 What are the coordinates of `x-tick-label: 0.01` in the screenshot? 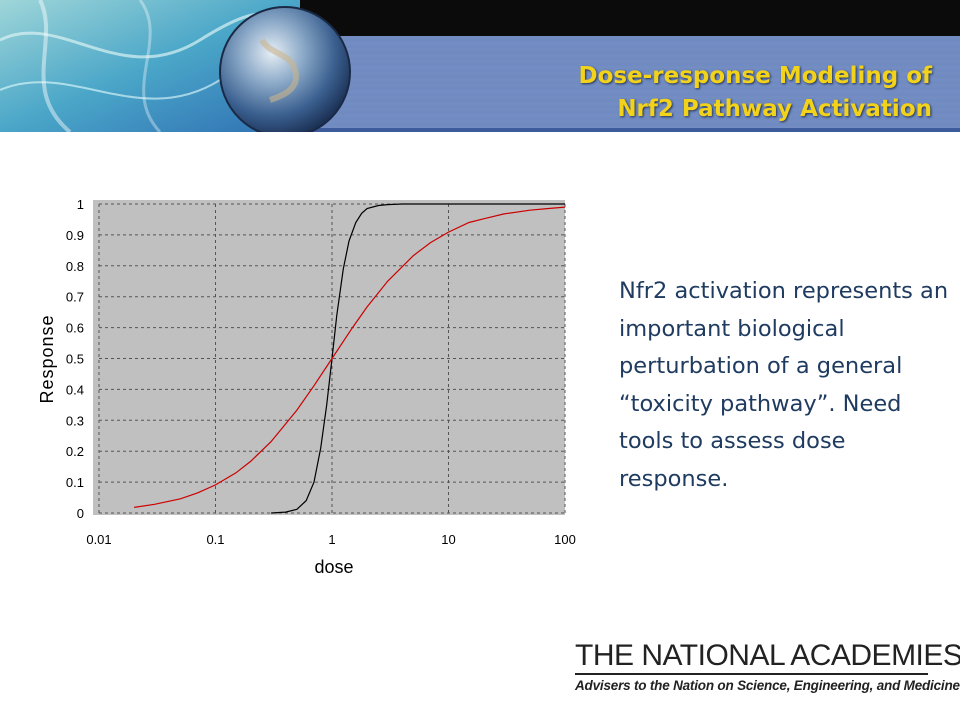 It's located at (98, 539).